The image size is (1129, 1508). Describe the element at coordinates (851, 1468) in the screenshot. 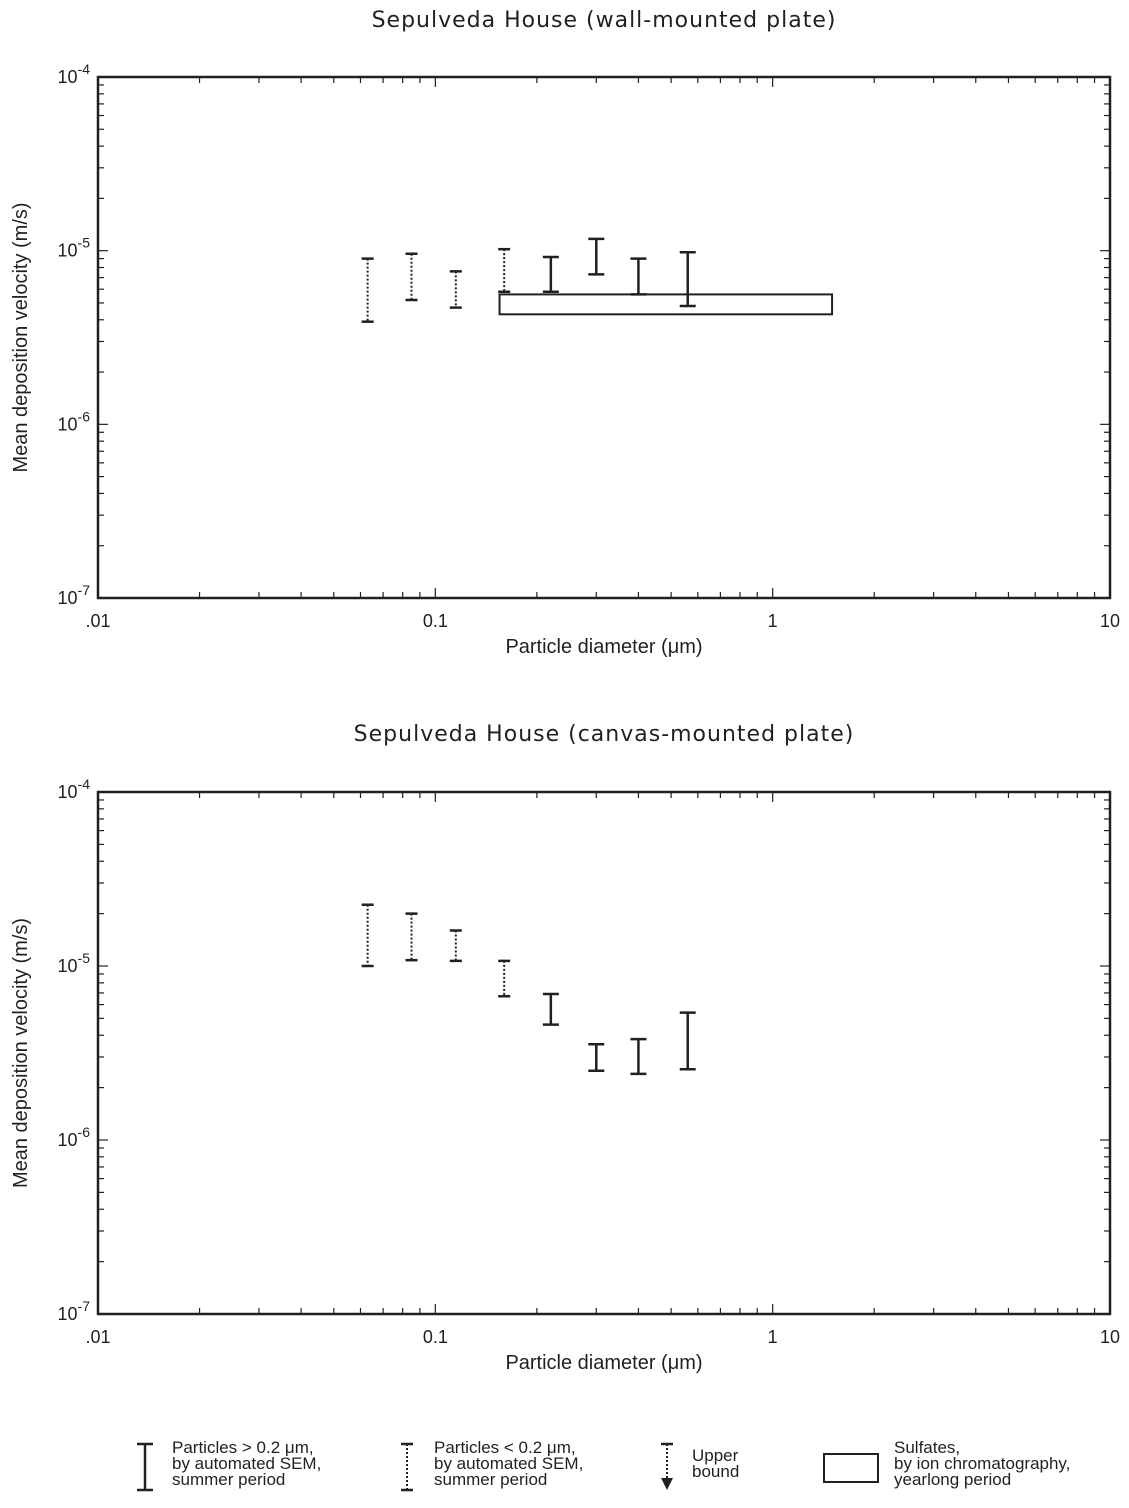

I see `sulfate-box-icon` at that location.